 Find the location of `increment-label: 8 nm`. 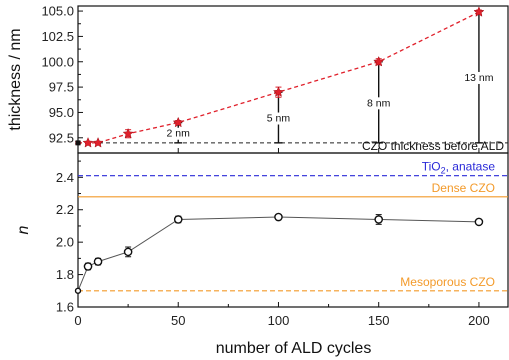

increment-label: 8 nm is located at coordinates (379, 103).